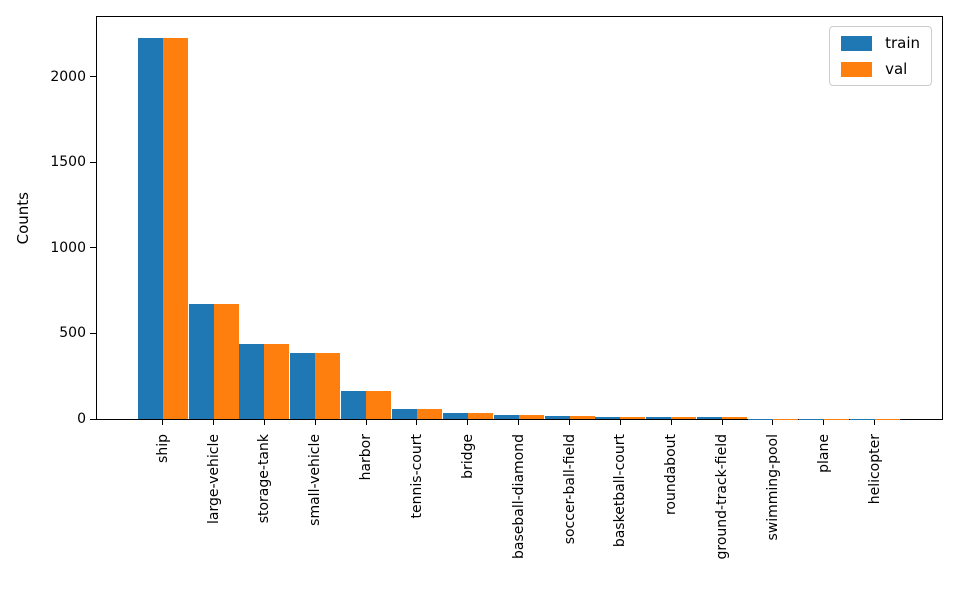  I want to click on ytick-label-1500: 1500, so click(68, 162).